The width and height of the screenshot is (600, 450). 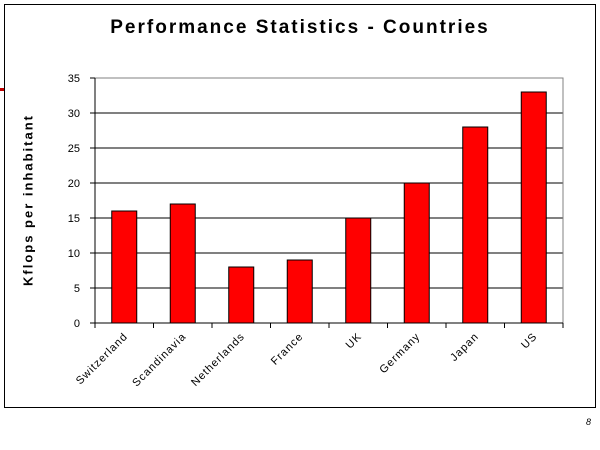 I want to click on x-tick-label: UK, so click(x=354, y=341).